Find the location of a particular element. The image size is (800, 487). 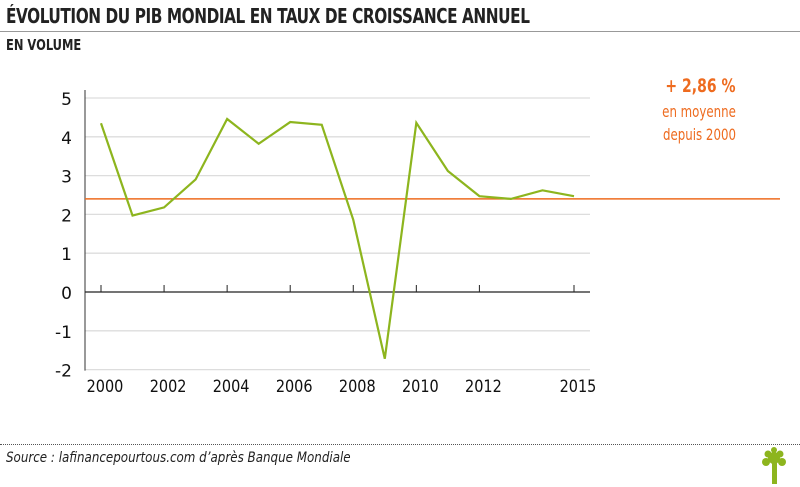

x-tick-label: 2002 is located at coordinates (168, 386).